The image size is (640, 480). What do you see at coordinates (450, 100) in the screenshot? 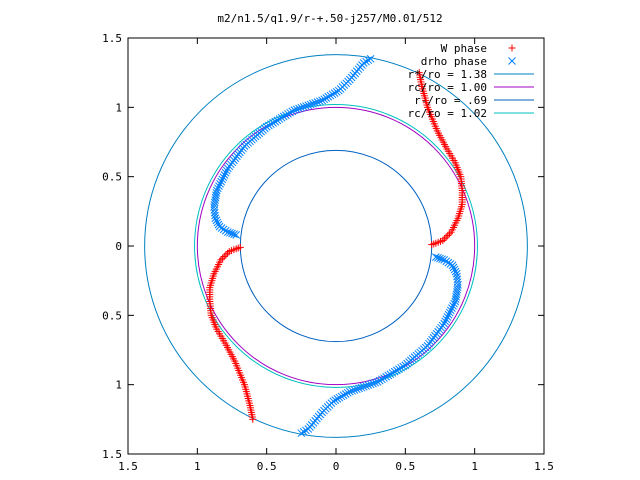
I see `legend-entry-label: r-/ro = .69` at bounding box center [450, 100].